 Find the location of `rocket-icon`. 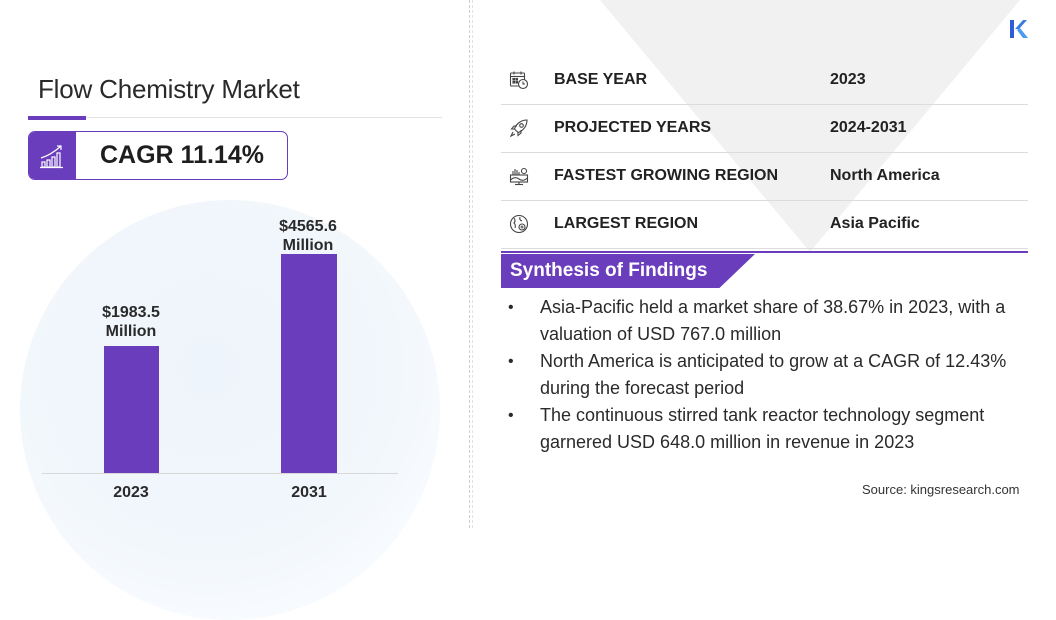

rocket-icon is located at coordinates (519, 128).